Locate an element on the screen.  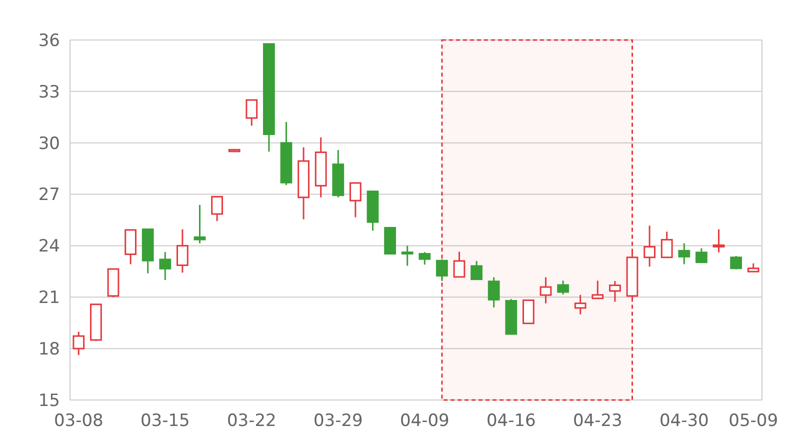
x-tick-label: 03-22 is located at coordinates (251, 421).